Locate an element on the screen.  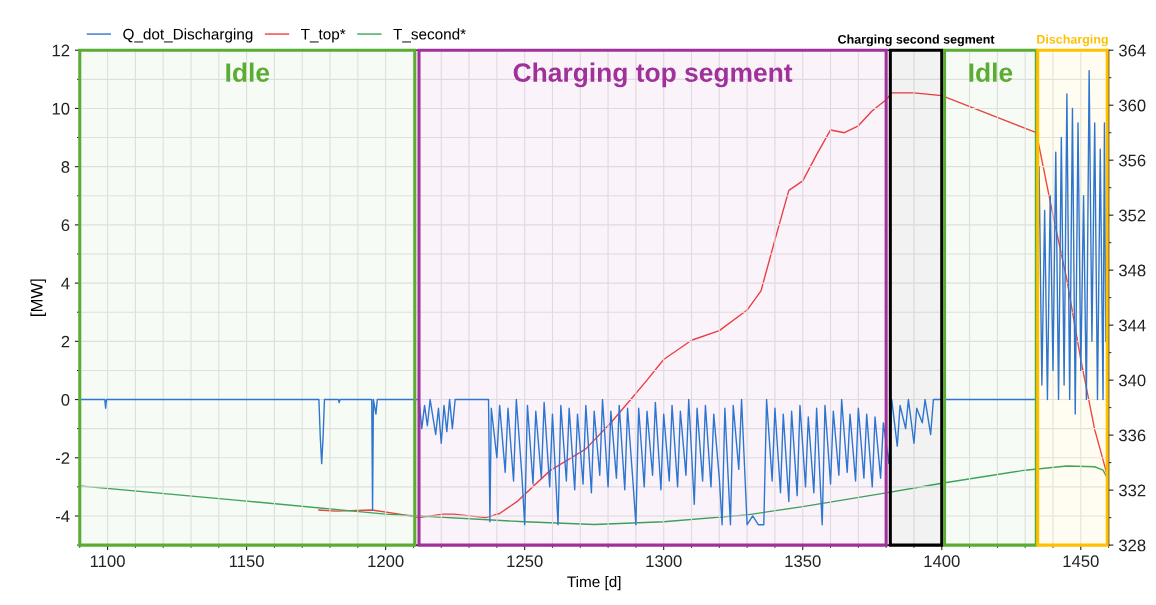
y2-tick-label: 364 is located at coordinates (1132, 50).